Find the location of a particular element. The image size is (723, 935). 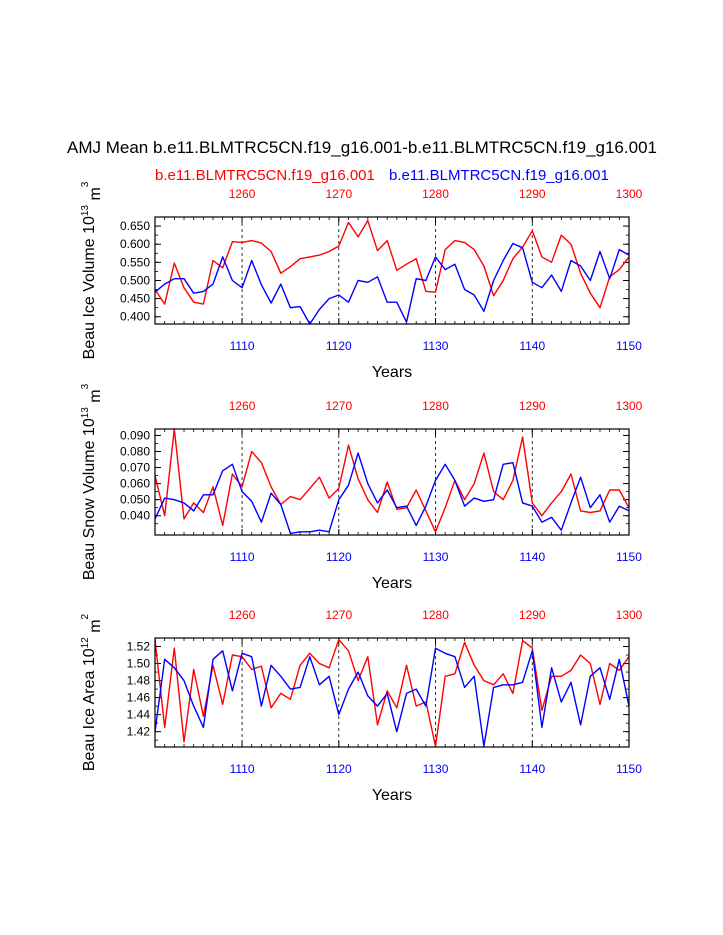

y-tick-label: 1.46 is located at coordinates (139, 698).